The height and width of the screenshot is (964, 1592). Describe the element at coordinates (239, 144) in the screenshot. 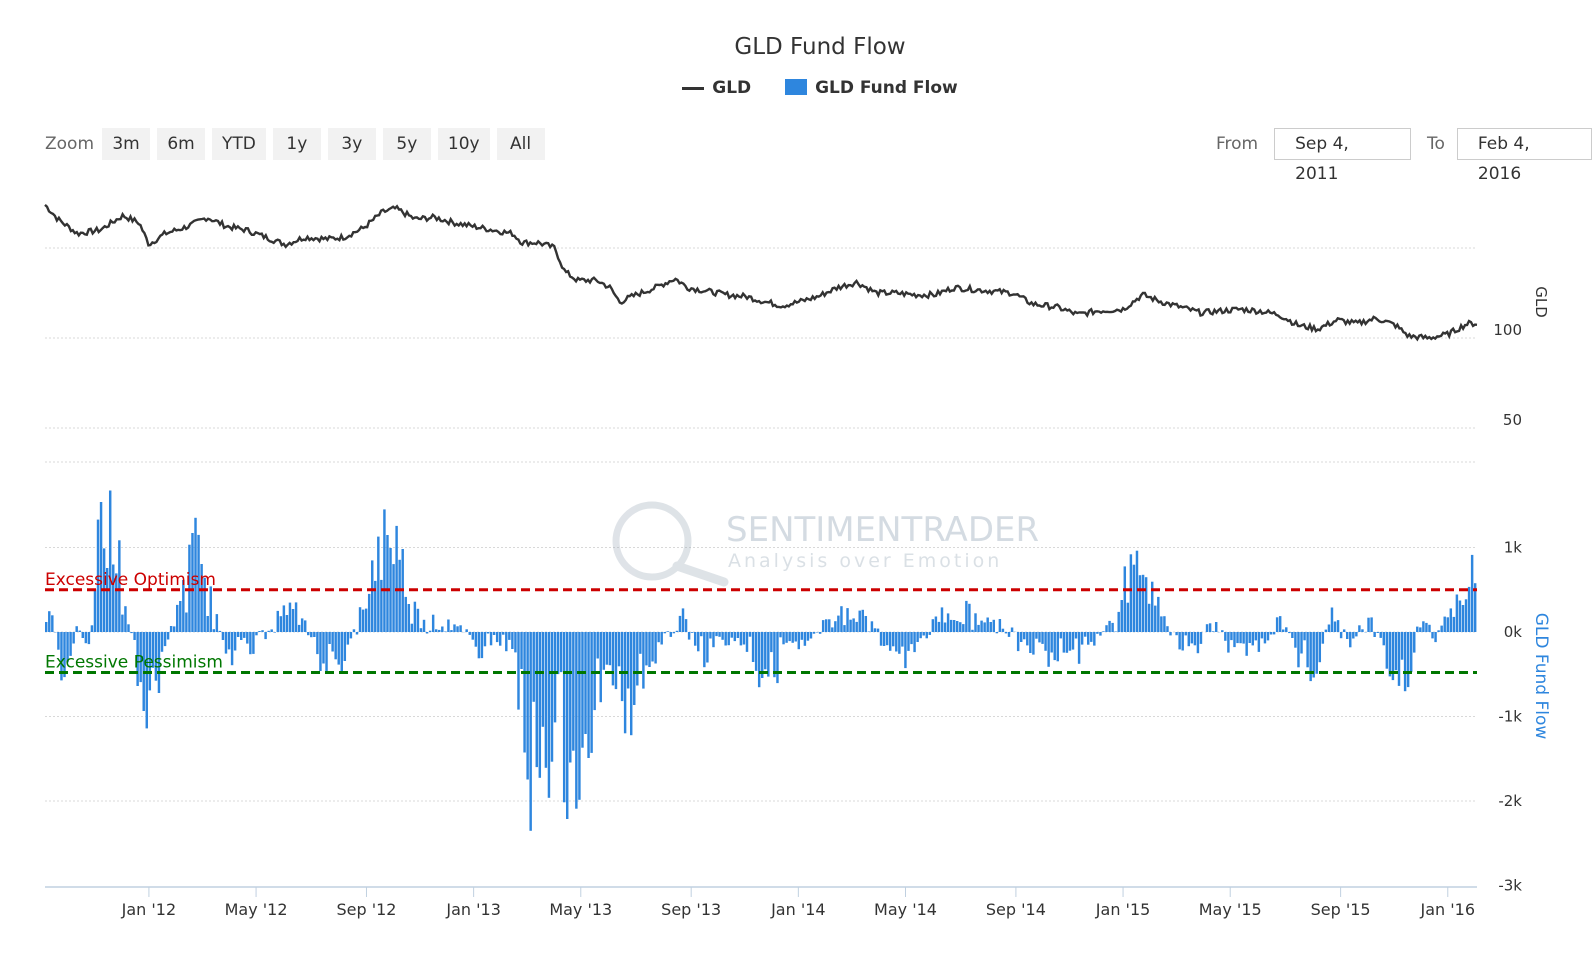

I see `zoom-button-ytd: YTD` at that location.